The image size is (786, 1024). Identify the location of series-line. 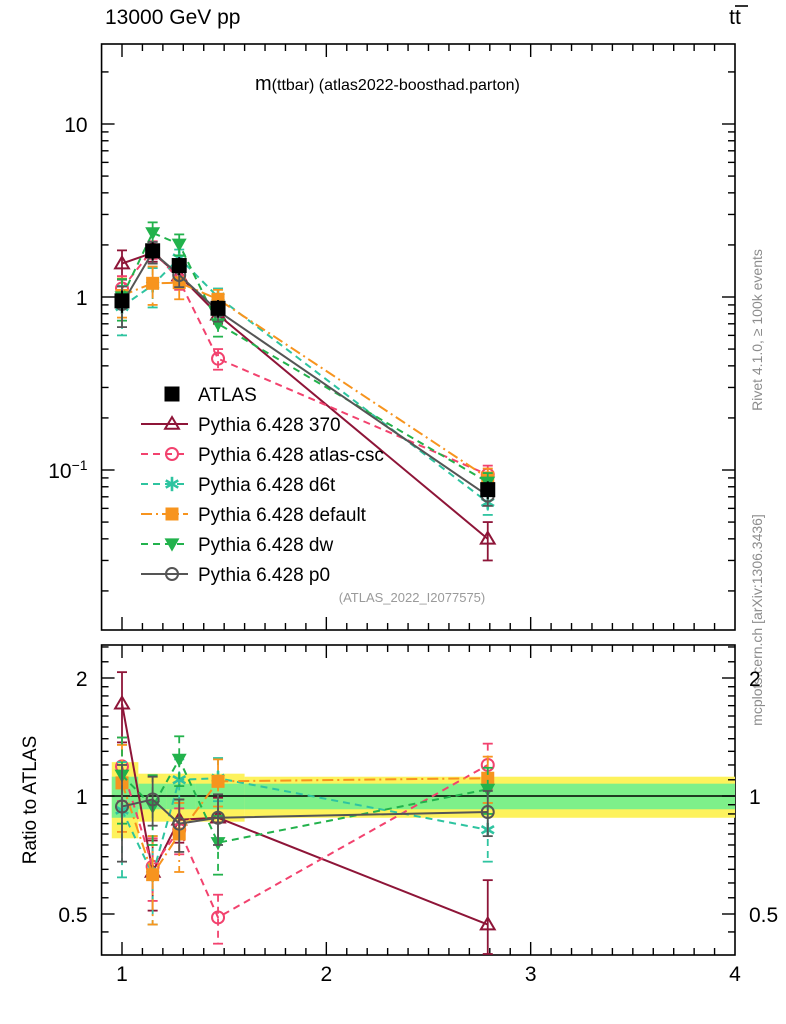
(305, 380).